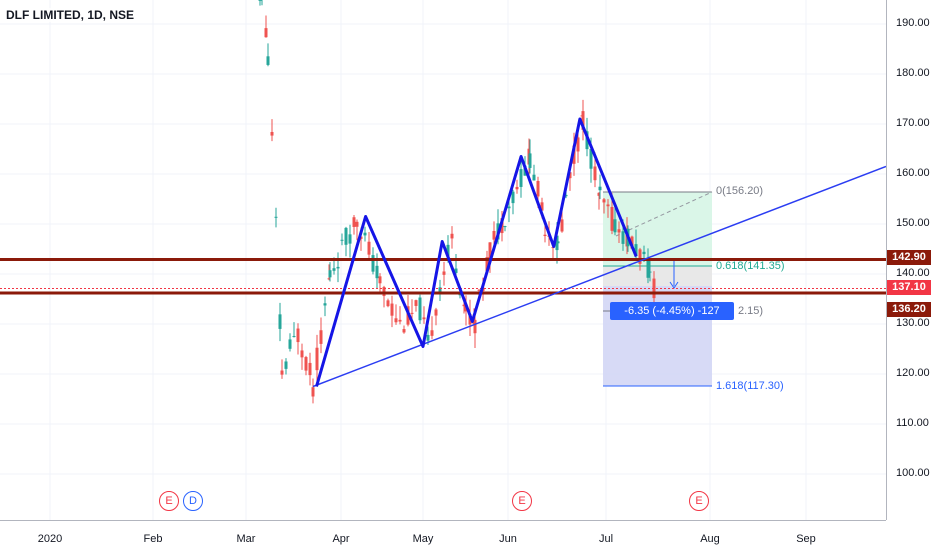  I want to click on measure-tooltip: -6.35 (-4.45%) -127, so click(672, 311).